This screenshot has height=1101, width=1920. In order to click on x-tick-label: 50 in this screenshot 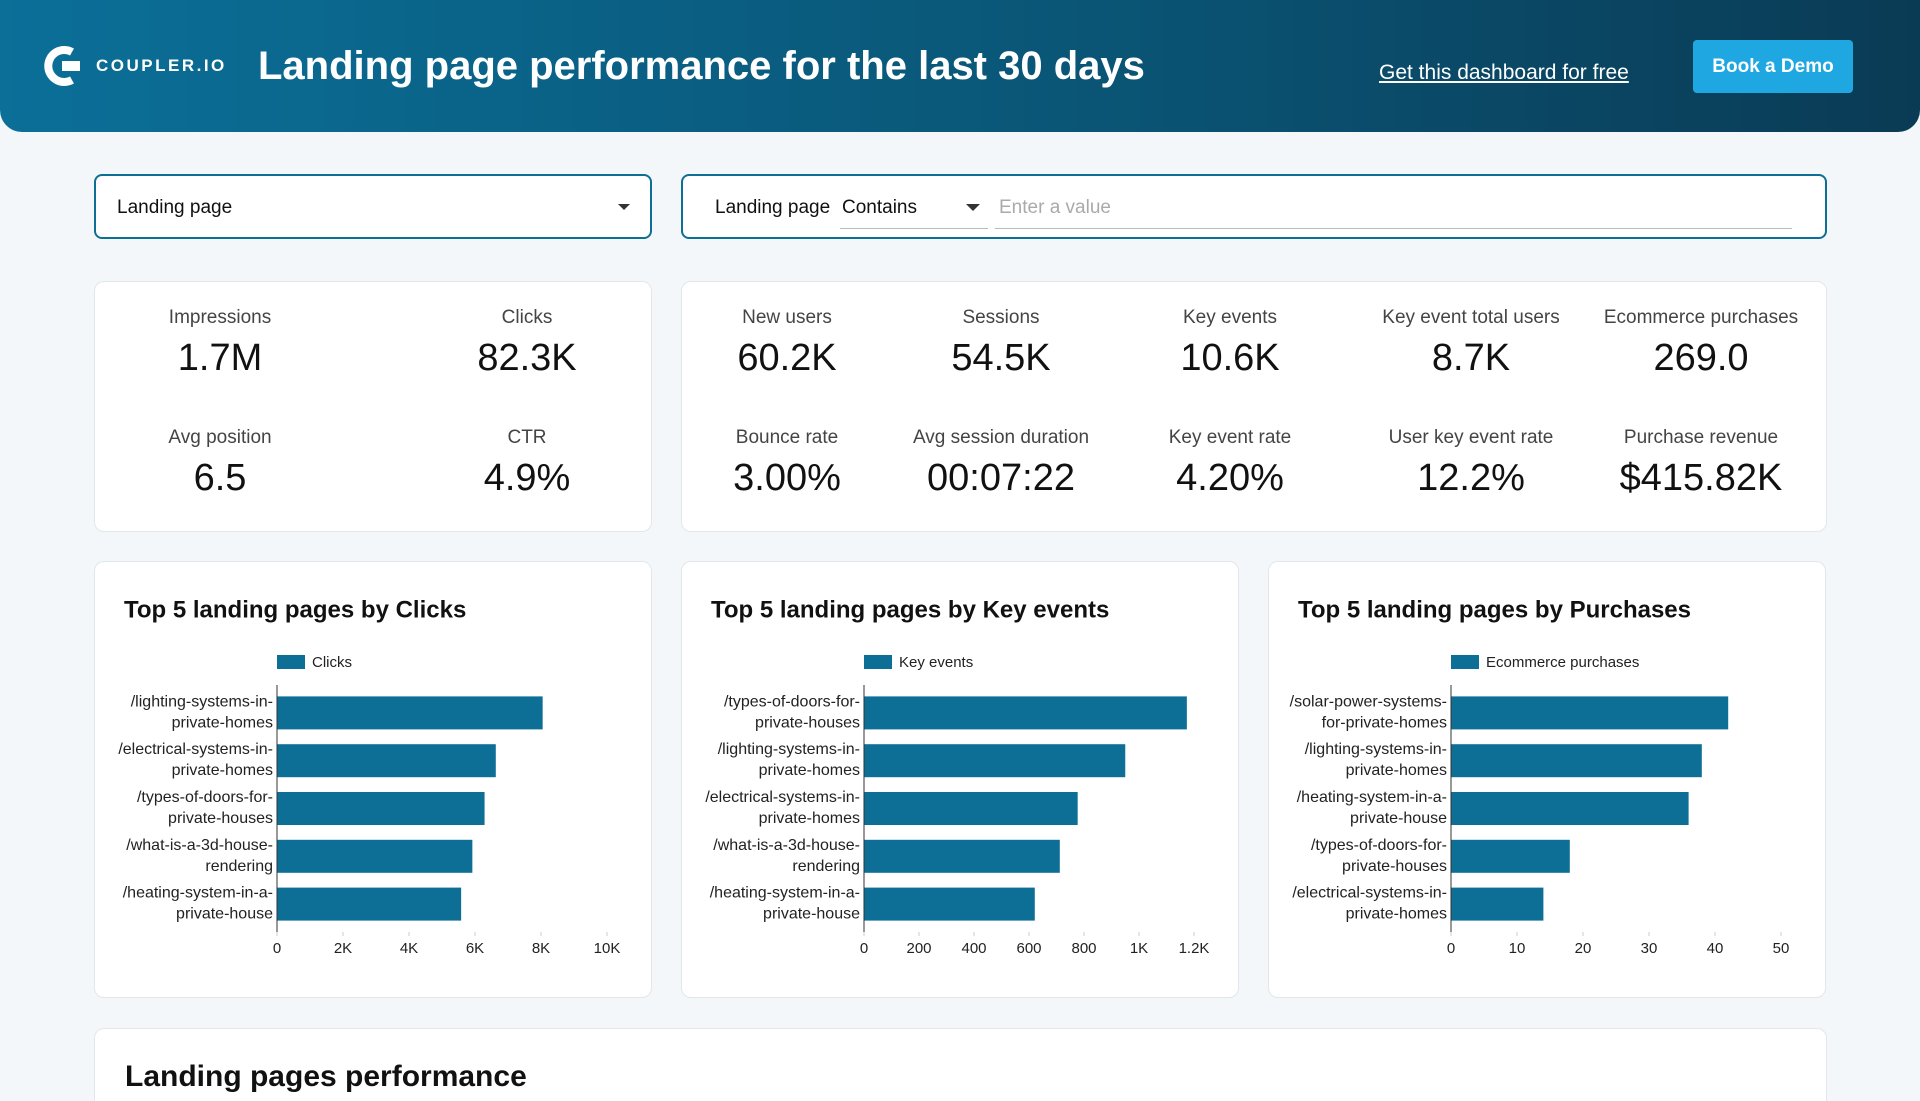, I will do `click(1781, 948)`.